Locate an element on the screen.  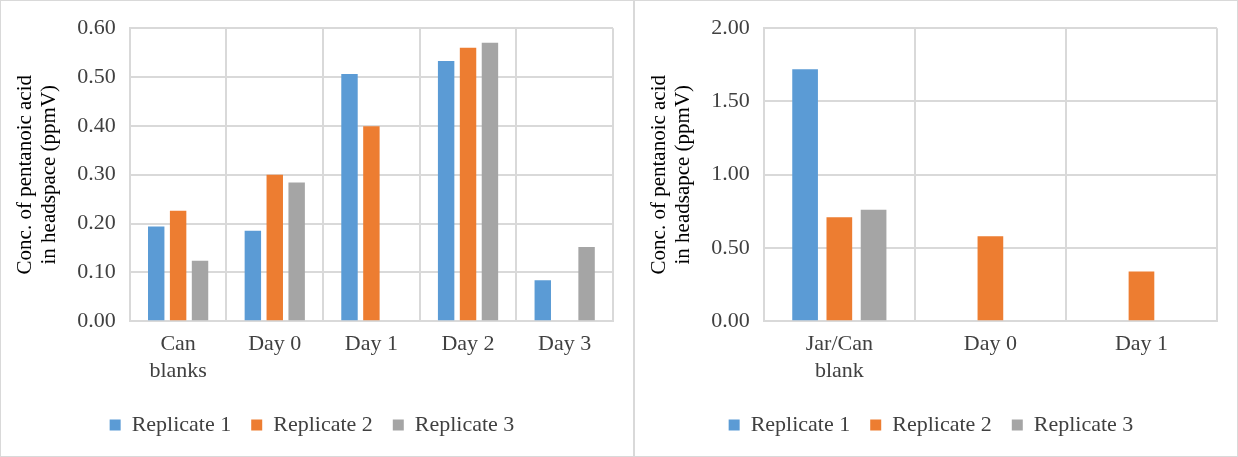
x-tick-label: Day 2 is located at coordinates (468, 343).